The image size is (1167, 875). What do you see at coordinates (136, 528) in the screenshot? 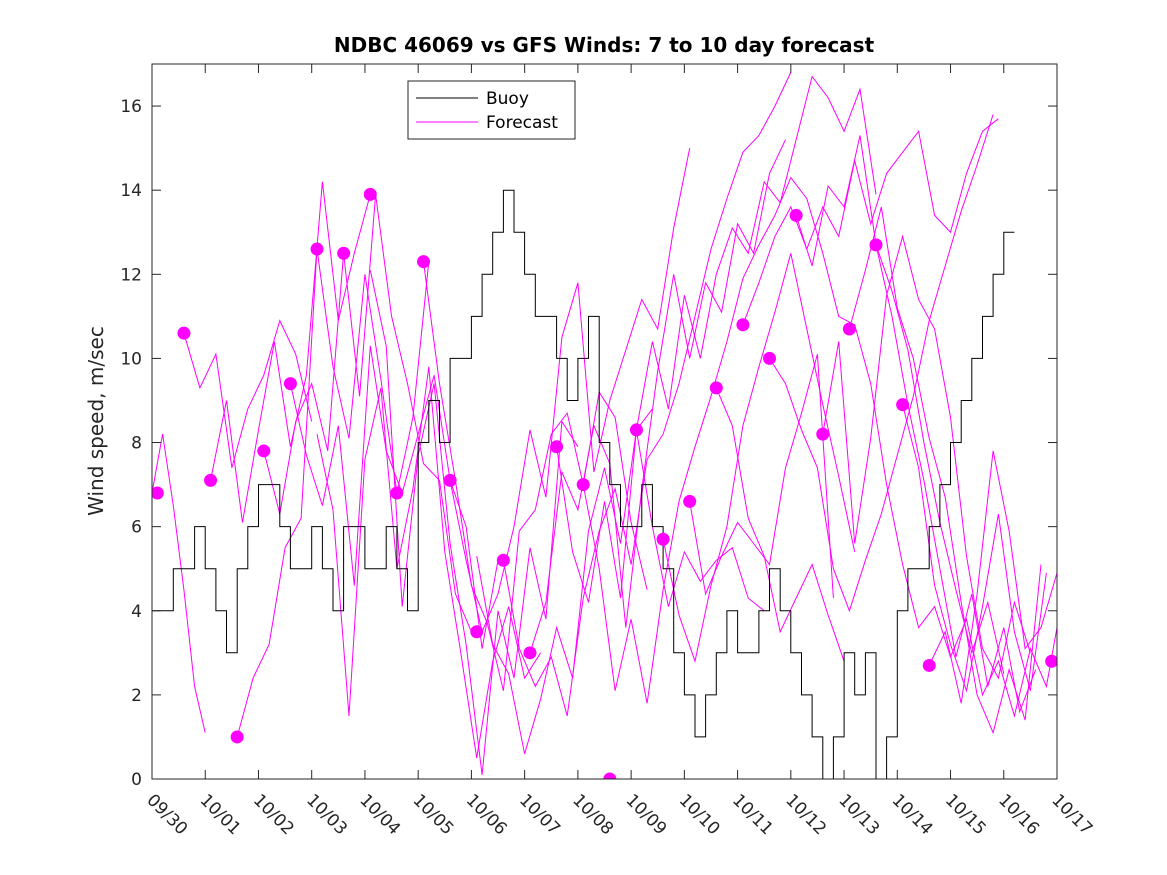
I see `y-tick-label: 6` at bounding box center [136, 528].